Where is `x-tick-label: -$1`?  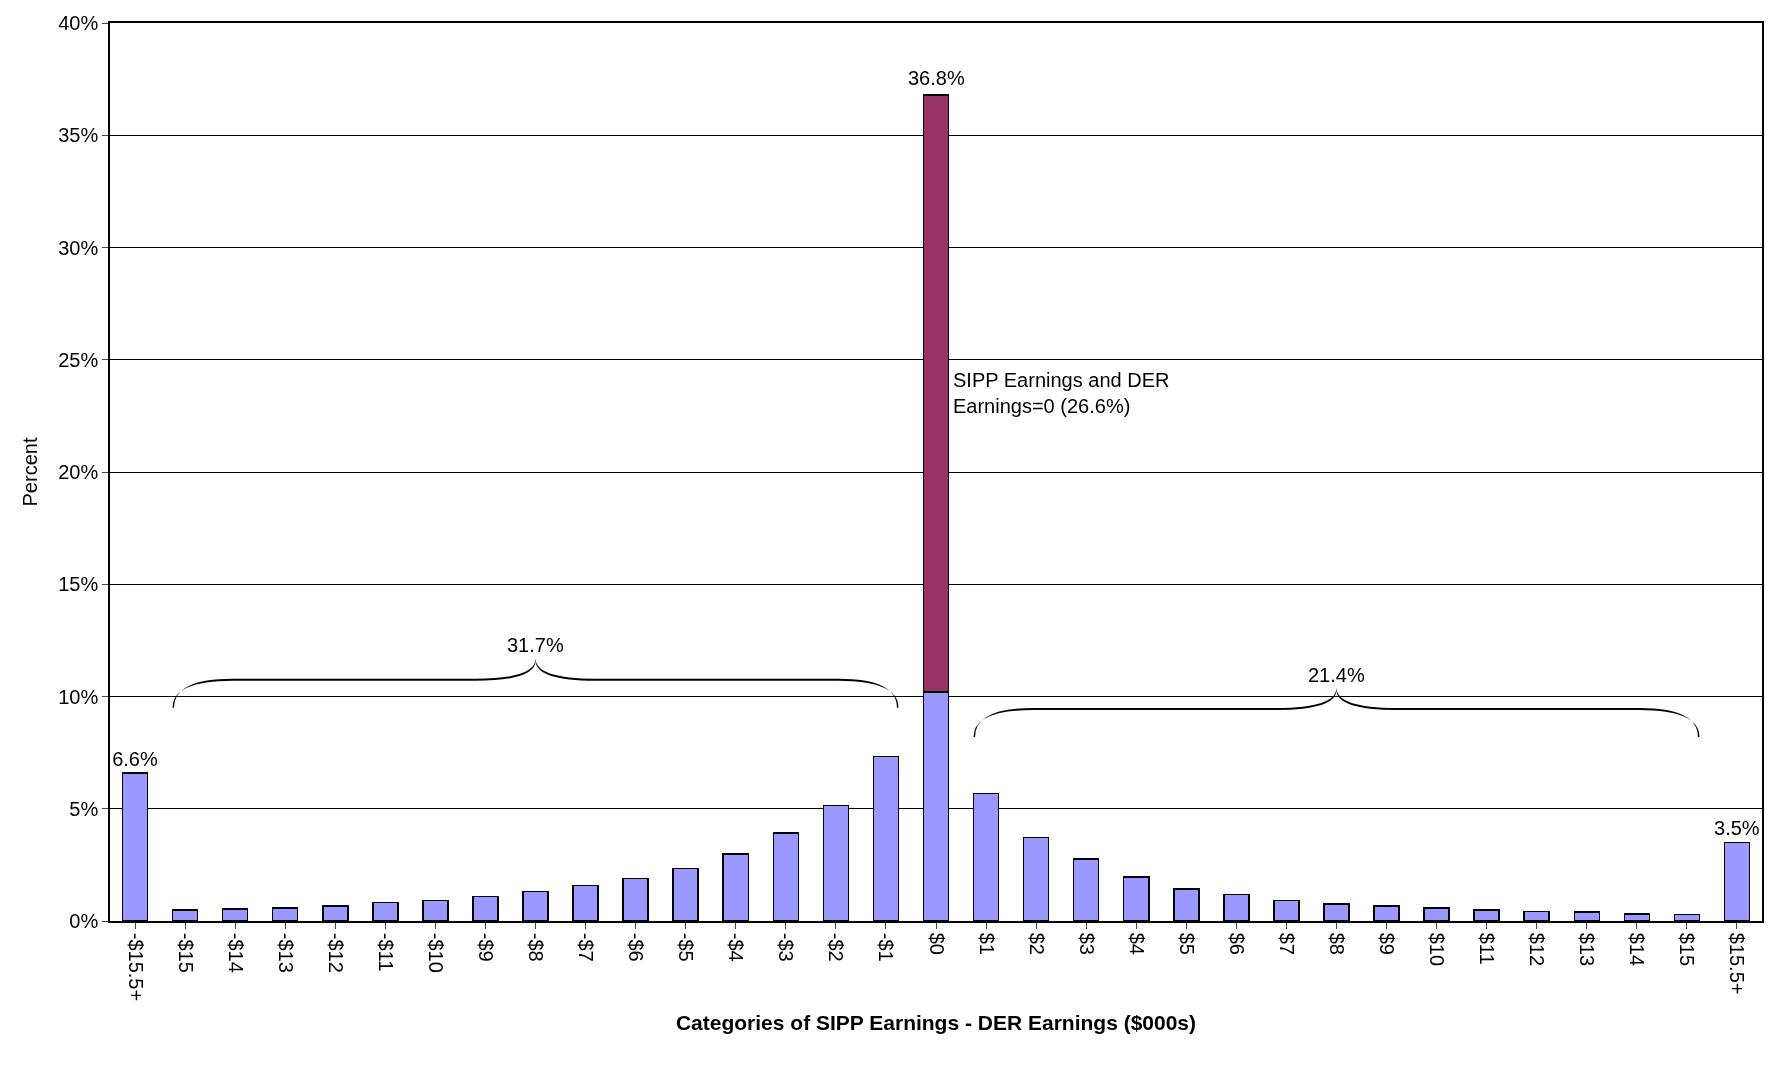
x-tick-label: -$1 is located at coordinates (886, 947).